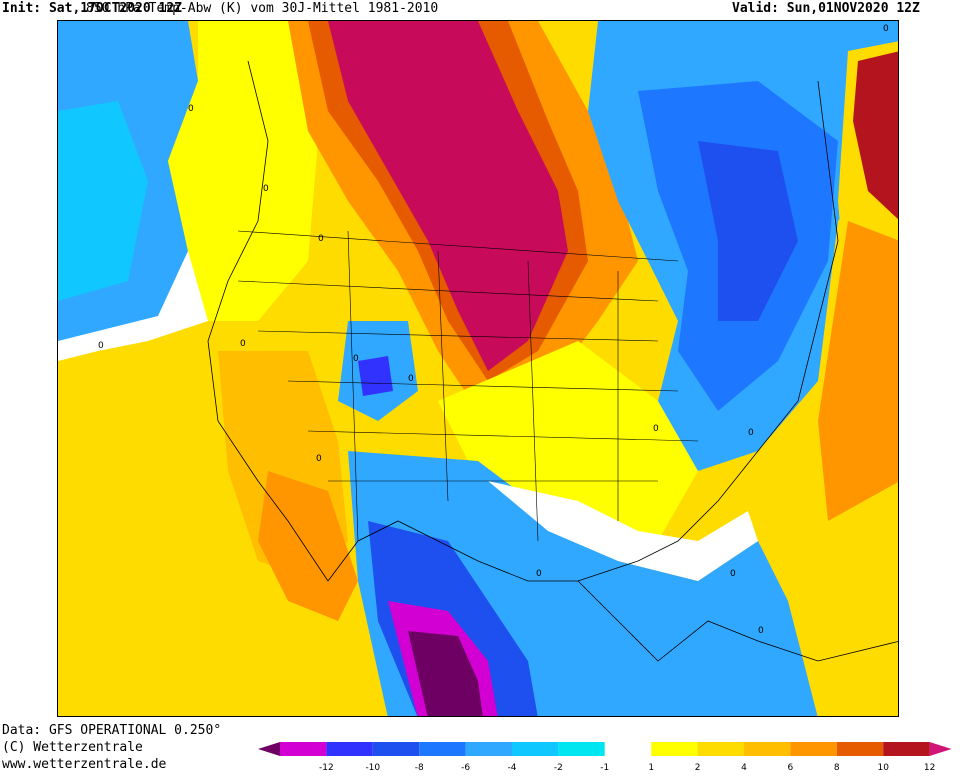 The image size is (964, 776). I want to click on color-legend: -12 -10 -8 -6 -4 -2 -1 1 2 4 6 8 10 12, so click(605, 757).